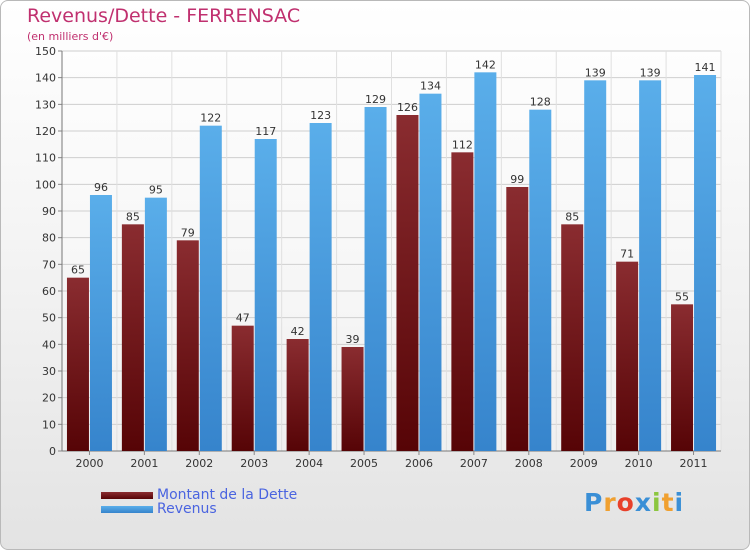 This screenshot has width=750, height=550. I want to click on y-tick-label: 70, so click(49, 264).